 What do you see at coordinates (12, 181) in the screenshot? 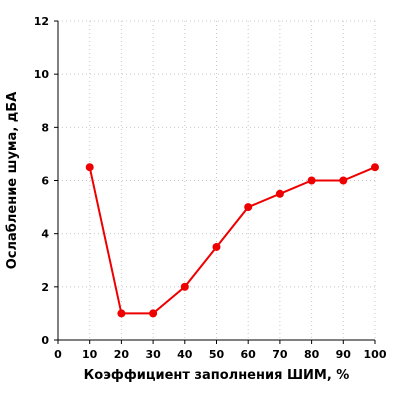
I see `y-axis-title: Ослабление шума, дБА` at bounding box center [12, 181].